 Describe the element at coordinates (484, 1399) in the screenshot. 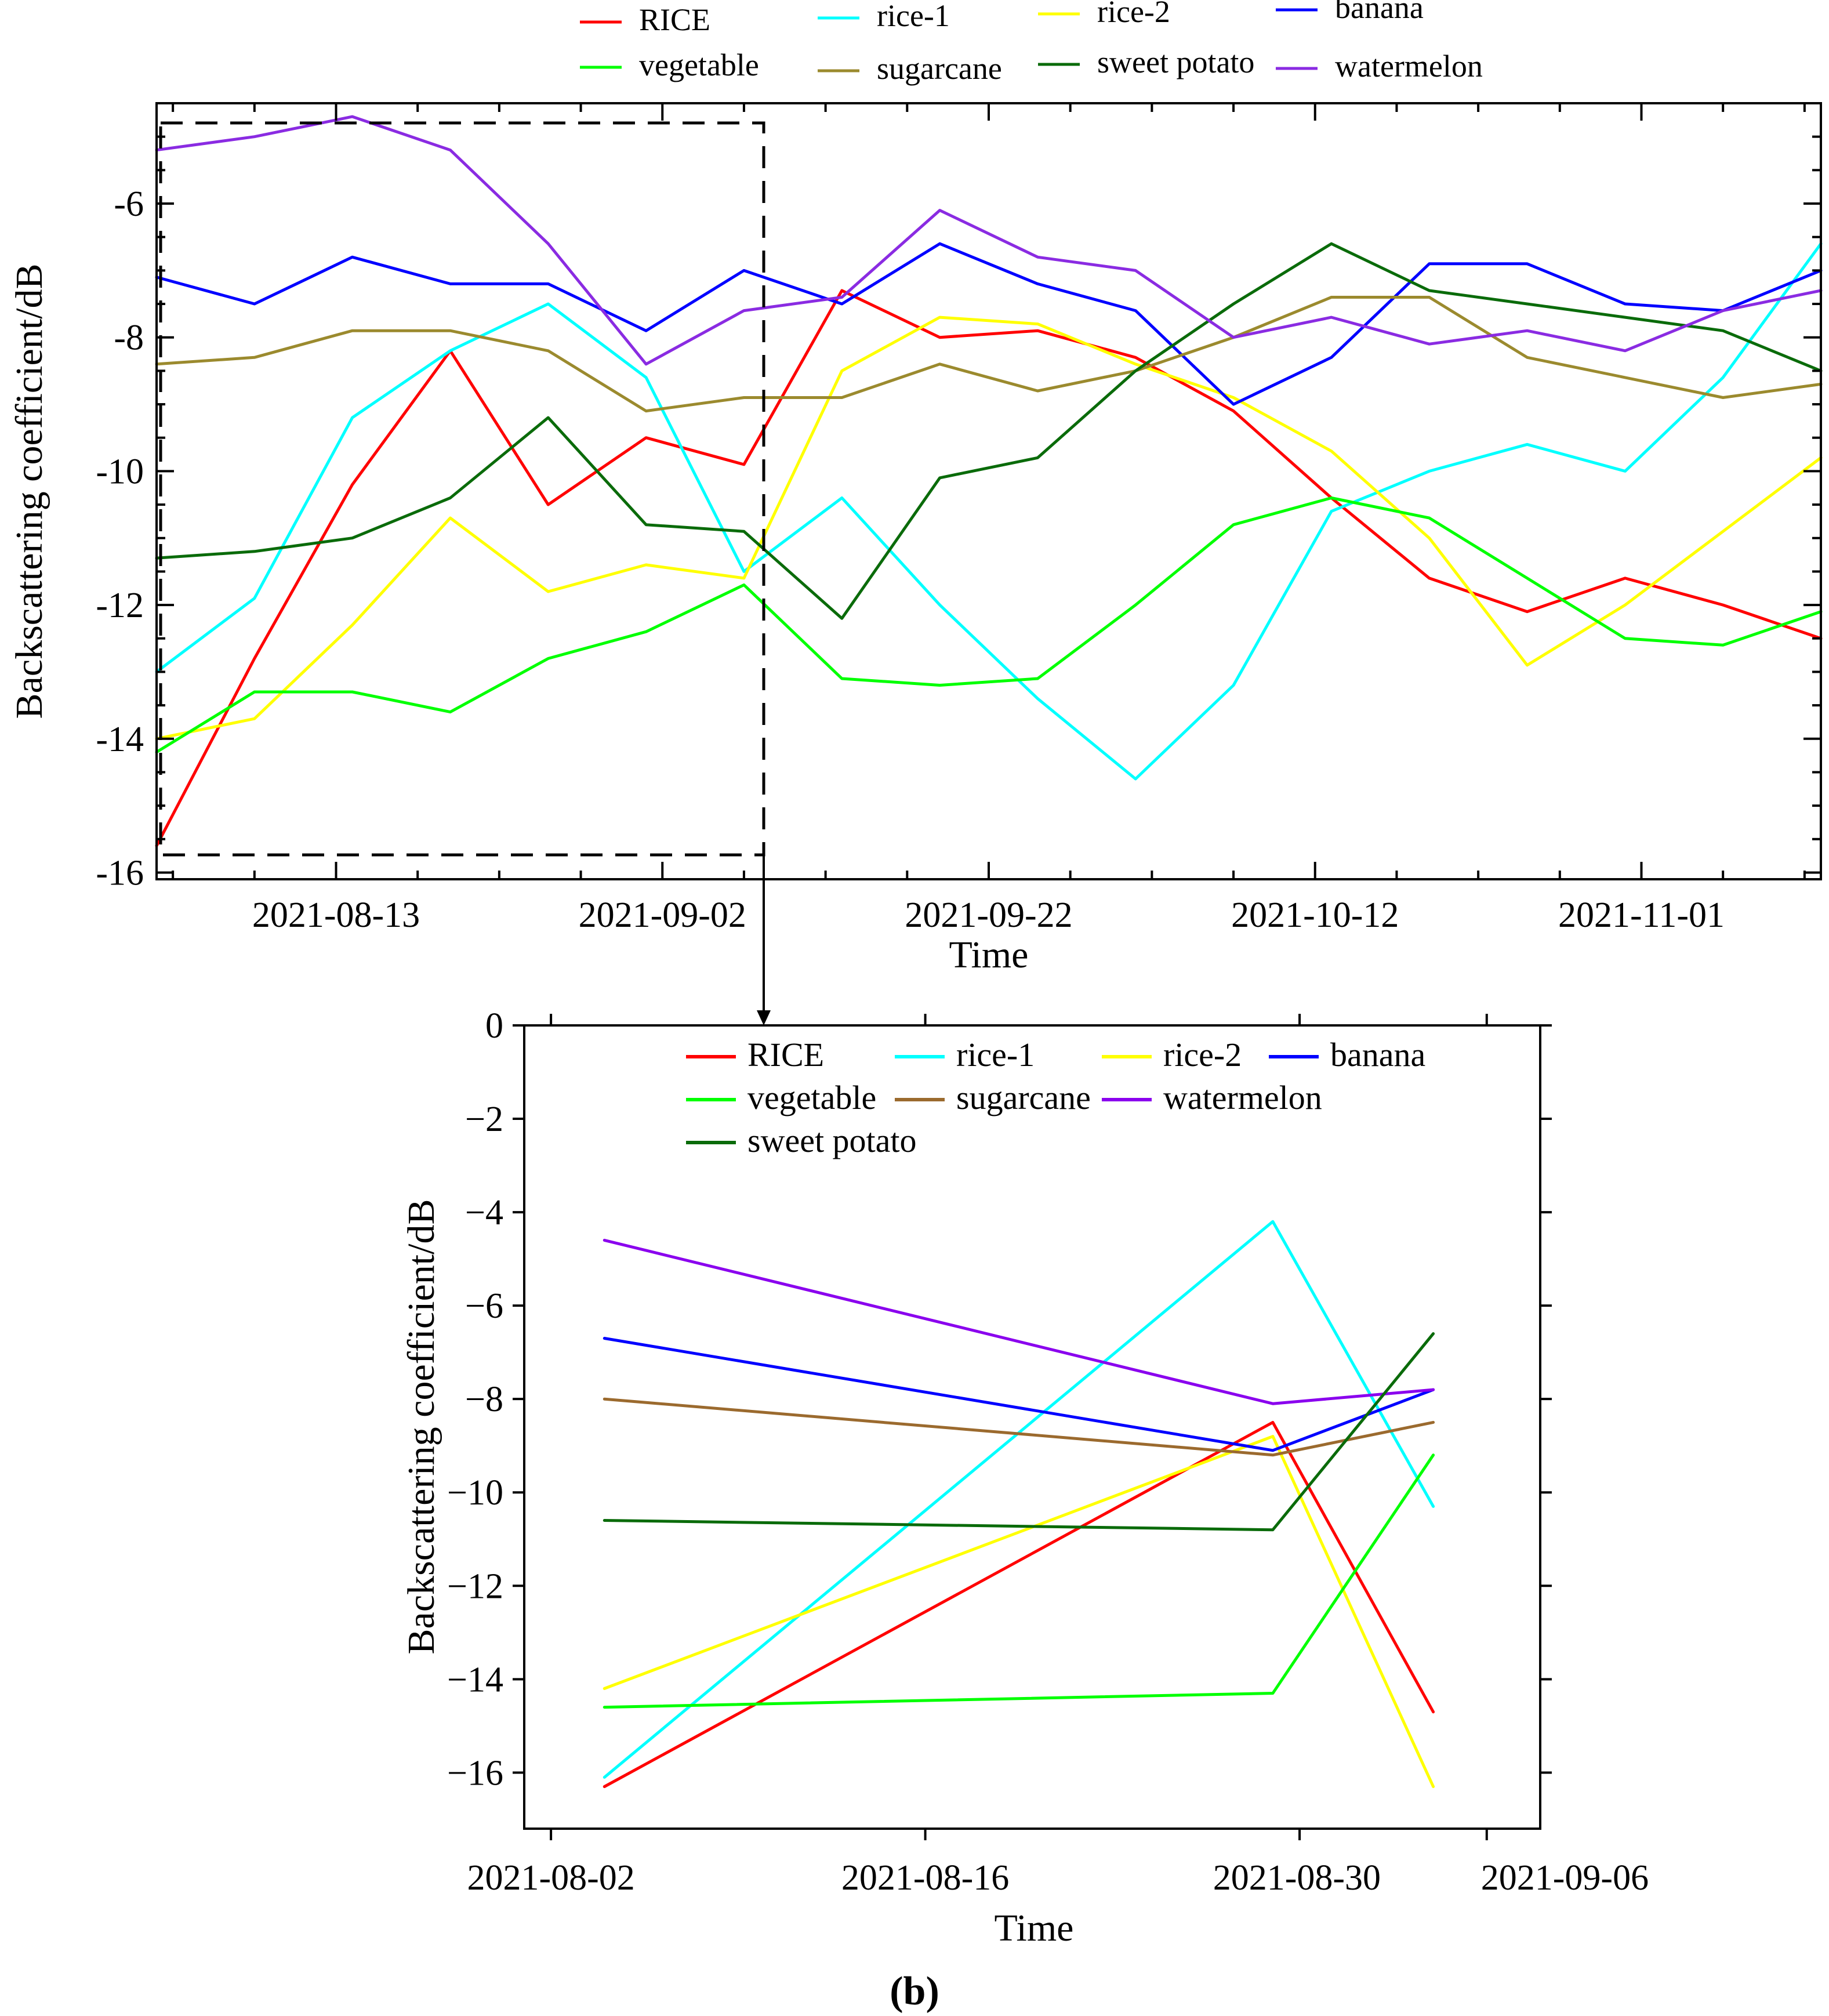

I see `bottom-ytick-label: −8` at that location.